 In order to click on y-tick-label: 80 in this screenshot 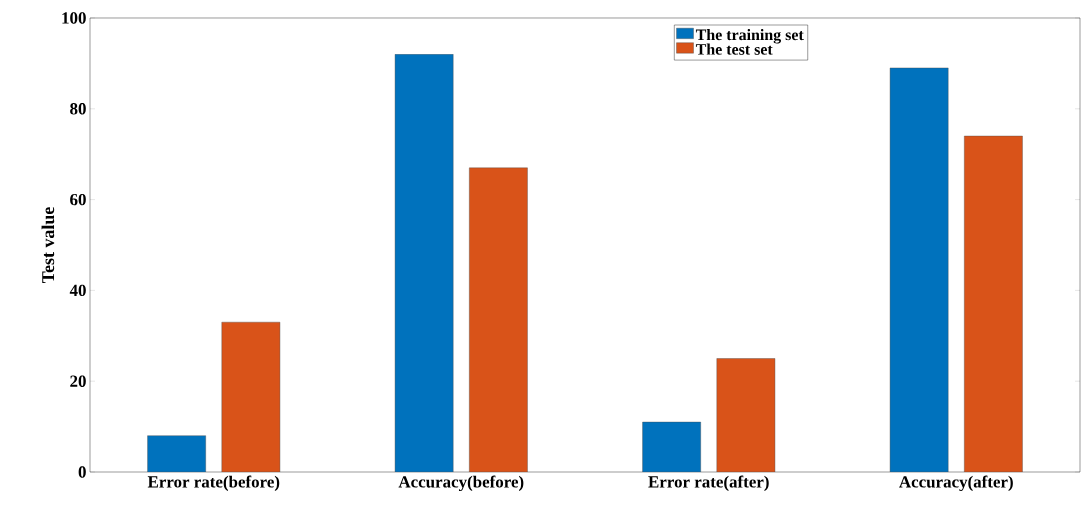, I will do `click(78, 109)`.